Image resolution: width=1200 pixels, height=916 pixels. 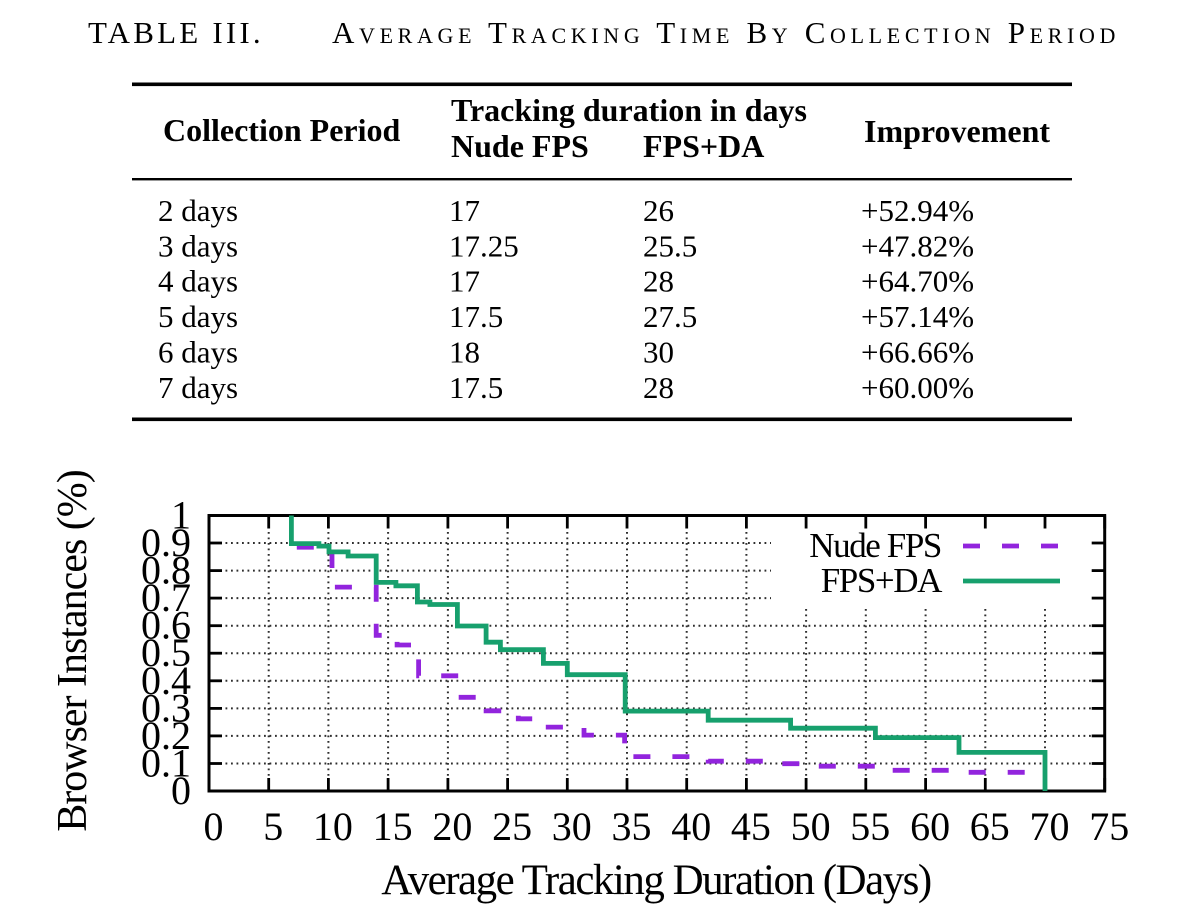 What do you see at coordinates (176, 32) in the screenshot?
I see `svg-text: TABLE III.` at bounding box center [176, 32].